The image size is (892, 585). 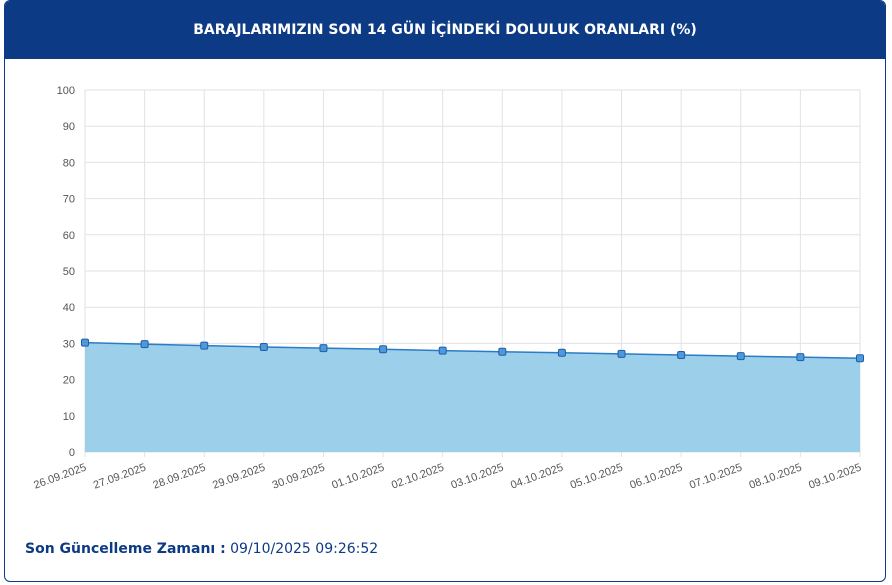 I want to click on x-tick-label: 03.10.2025, so click(x=477, y=477).